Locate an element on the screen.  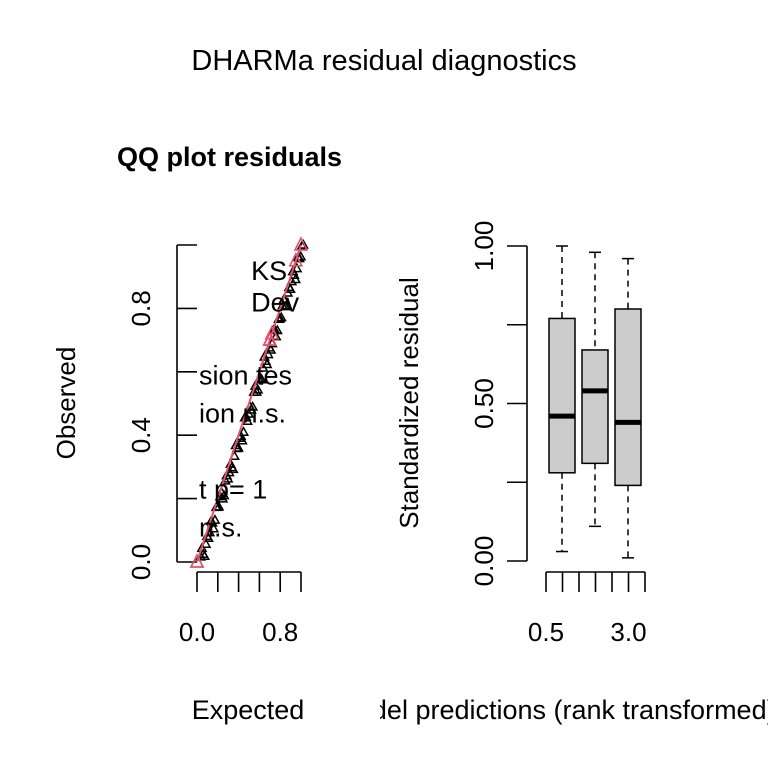
box-y-tick-label: 0.50 is located at coordinates (484, 403).